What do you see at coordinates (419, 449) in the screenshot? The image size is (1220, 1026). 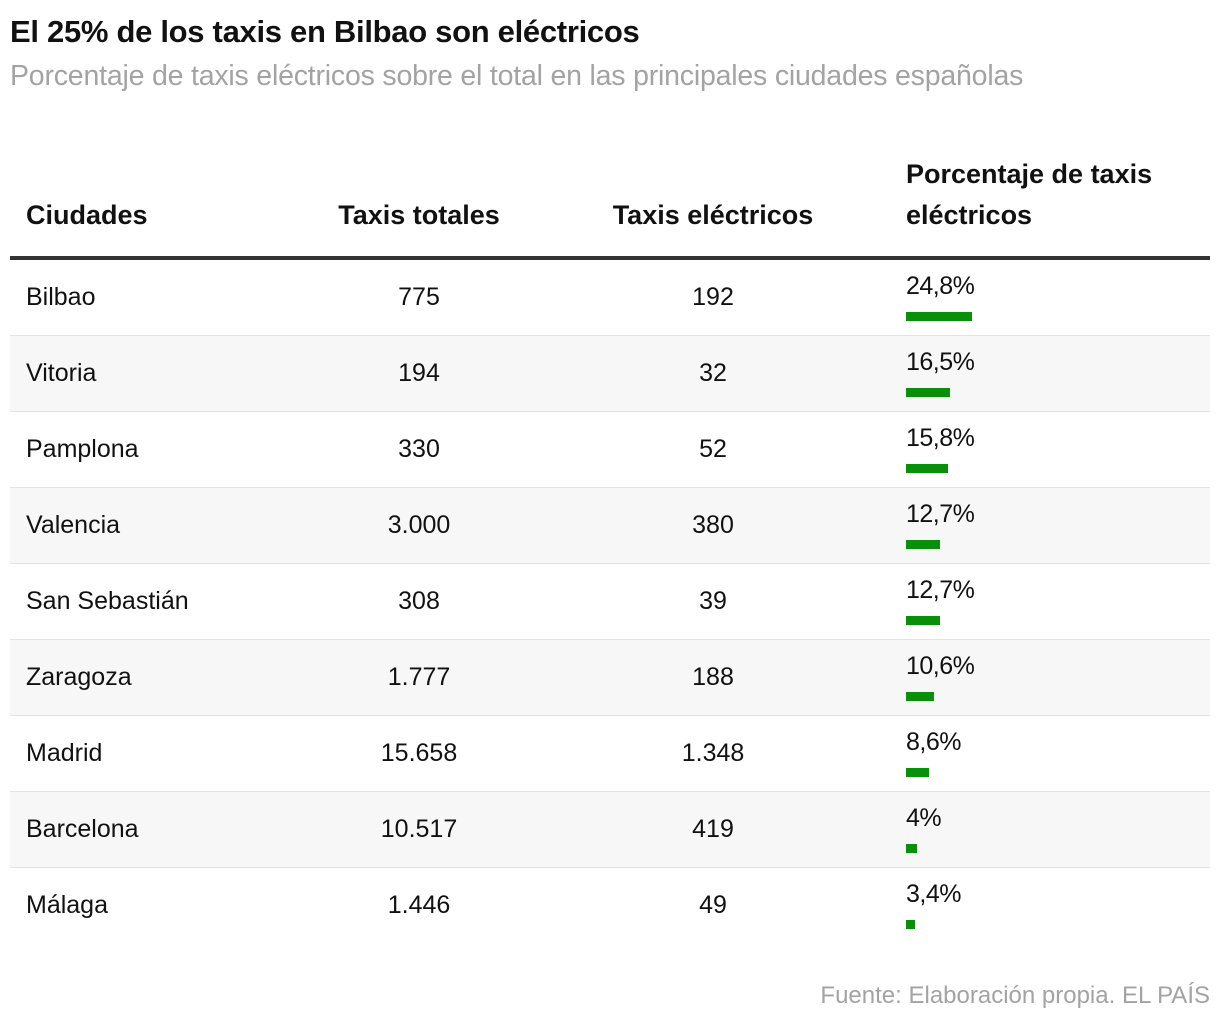 I see `cell-total: 330` at bounding box center [419, 449].